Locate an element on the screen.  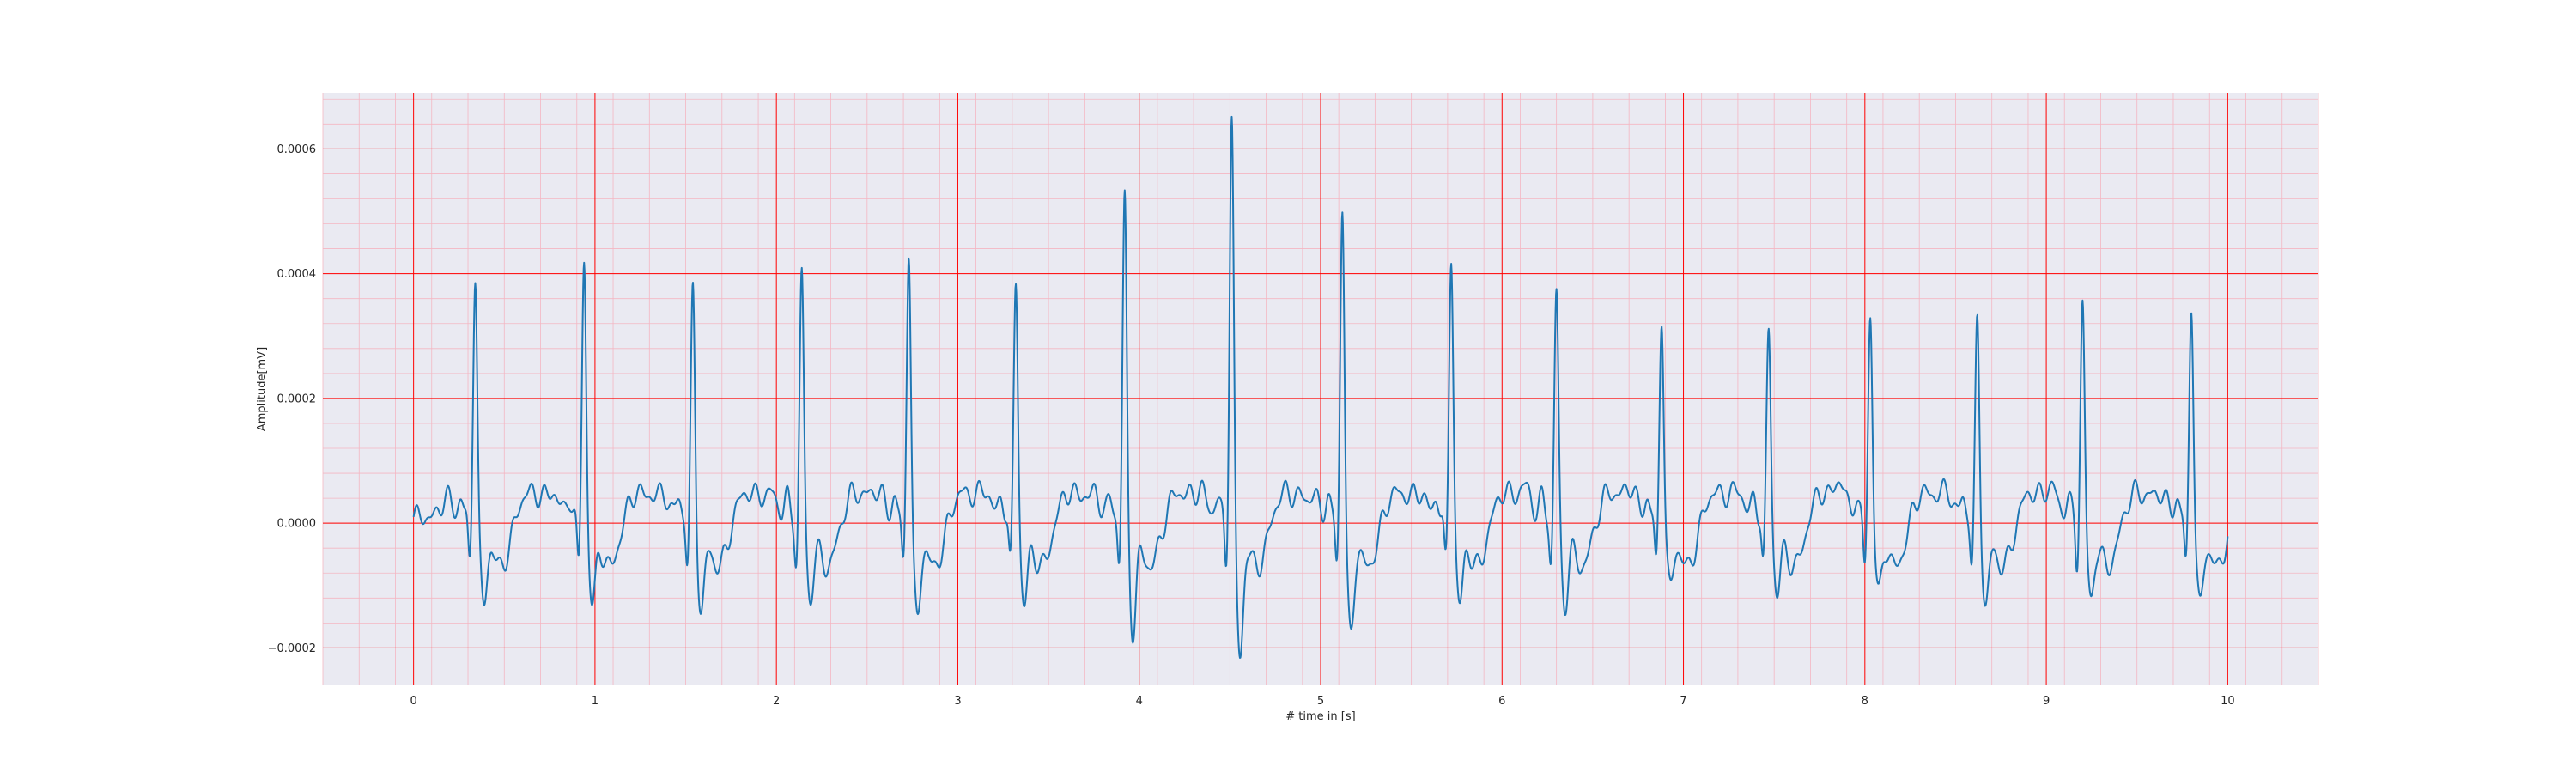
x-tick-label: 7 is located at coordinates (1683, 701).